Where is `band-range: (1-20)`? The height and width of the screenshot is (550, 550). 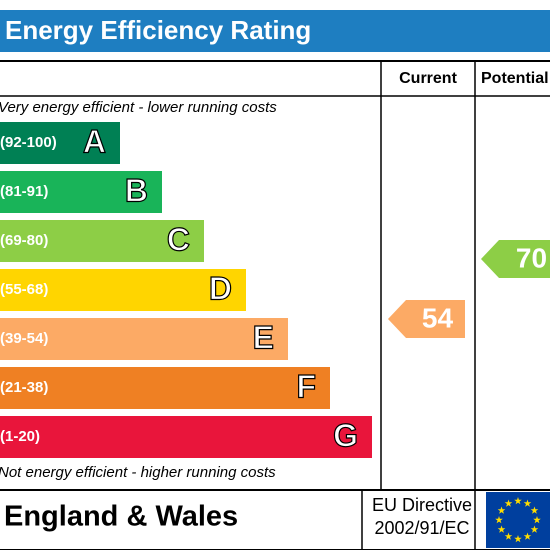 band-range: (1-20) is located at coordinates (20, 436).